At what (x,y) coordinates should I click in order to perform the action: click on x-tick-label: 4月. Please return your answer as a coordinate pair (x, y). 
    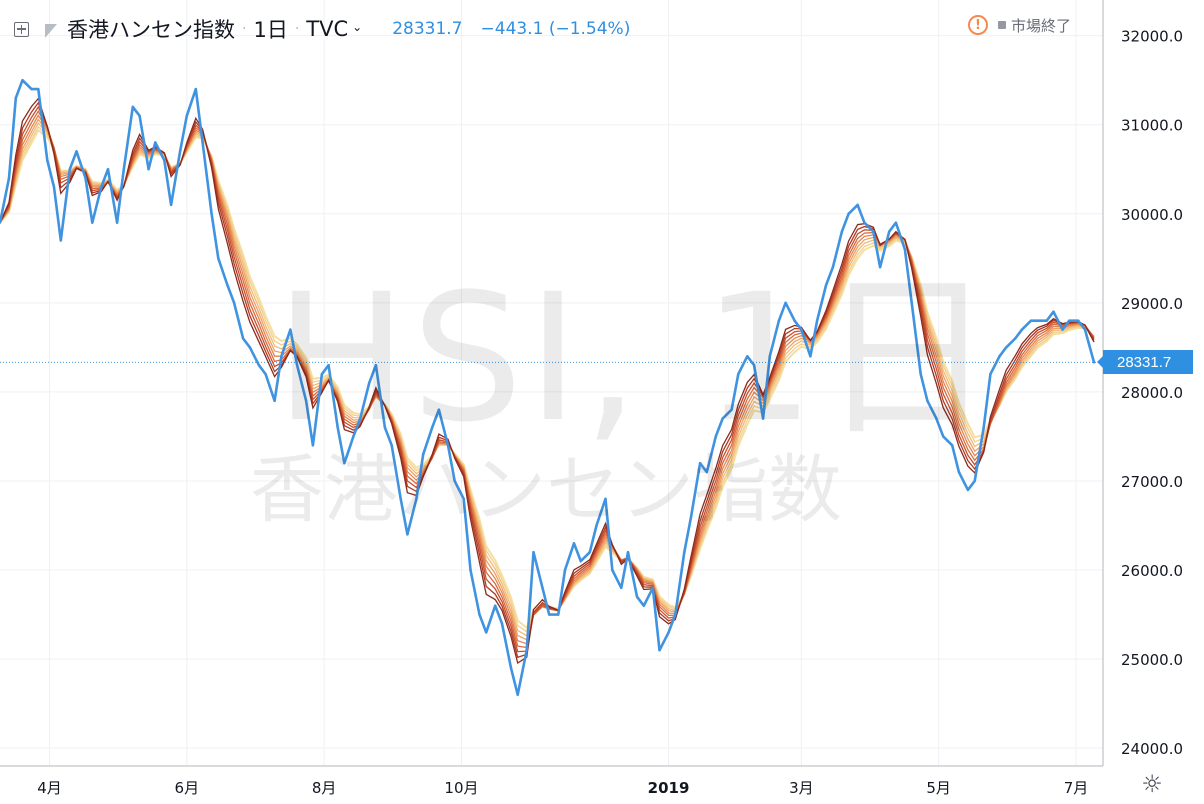
    Looking at the image, I should click on (49, 788).